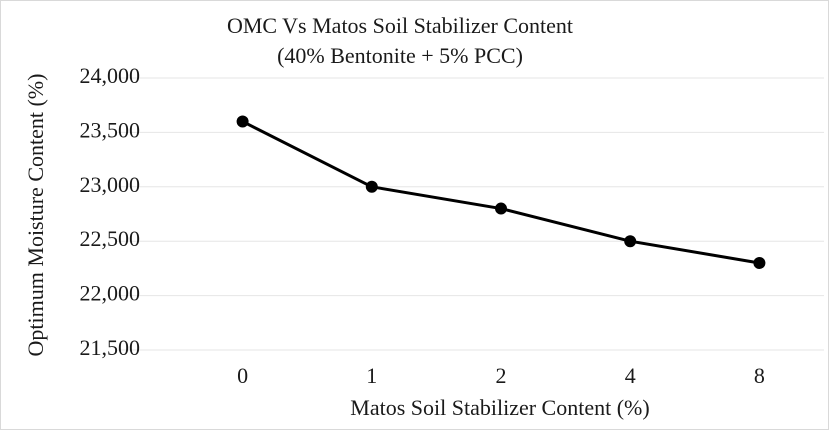 This screenshot has height=430, width=829. What do you see at coordinates (110, 184) in the screenshot?
I see `y-tick-label: 23,000` at bounding box center [110, 184].